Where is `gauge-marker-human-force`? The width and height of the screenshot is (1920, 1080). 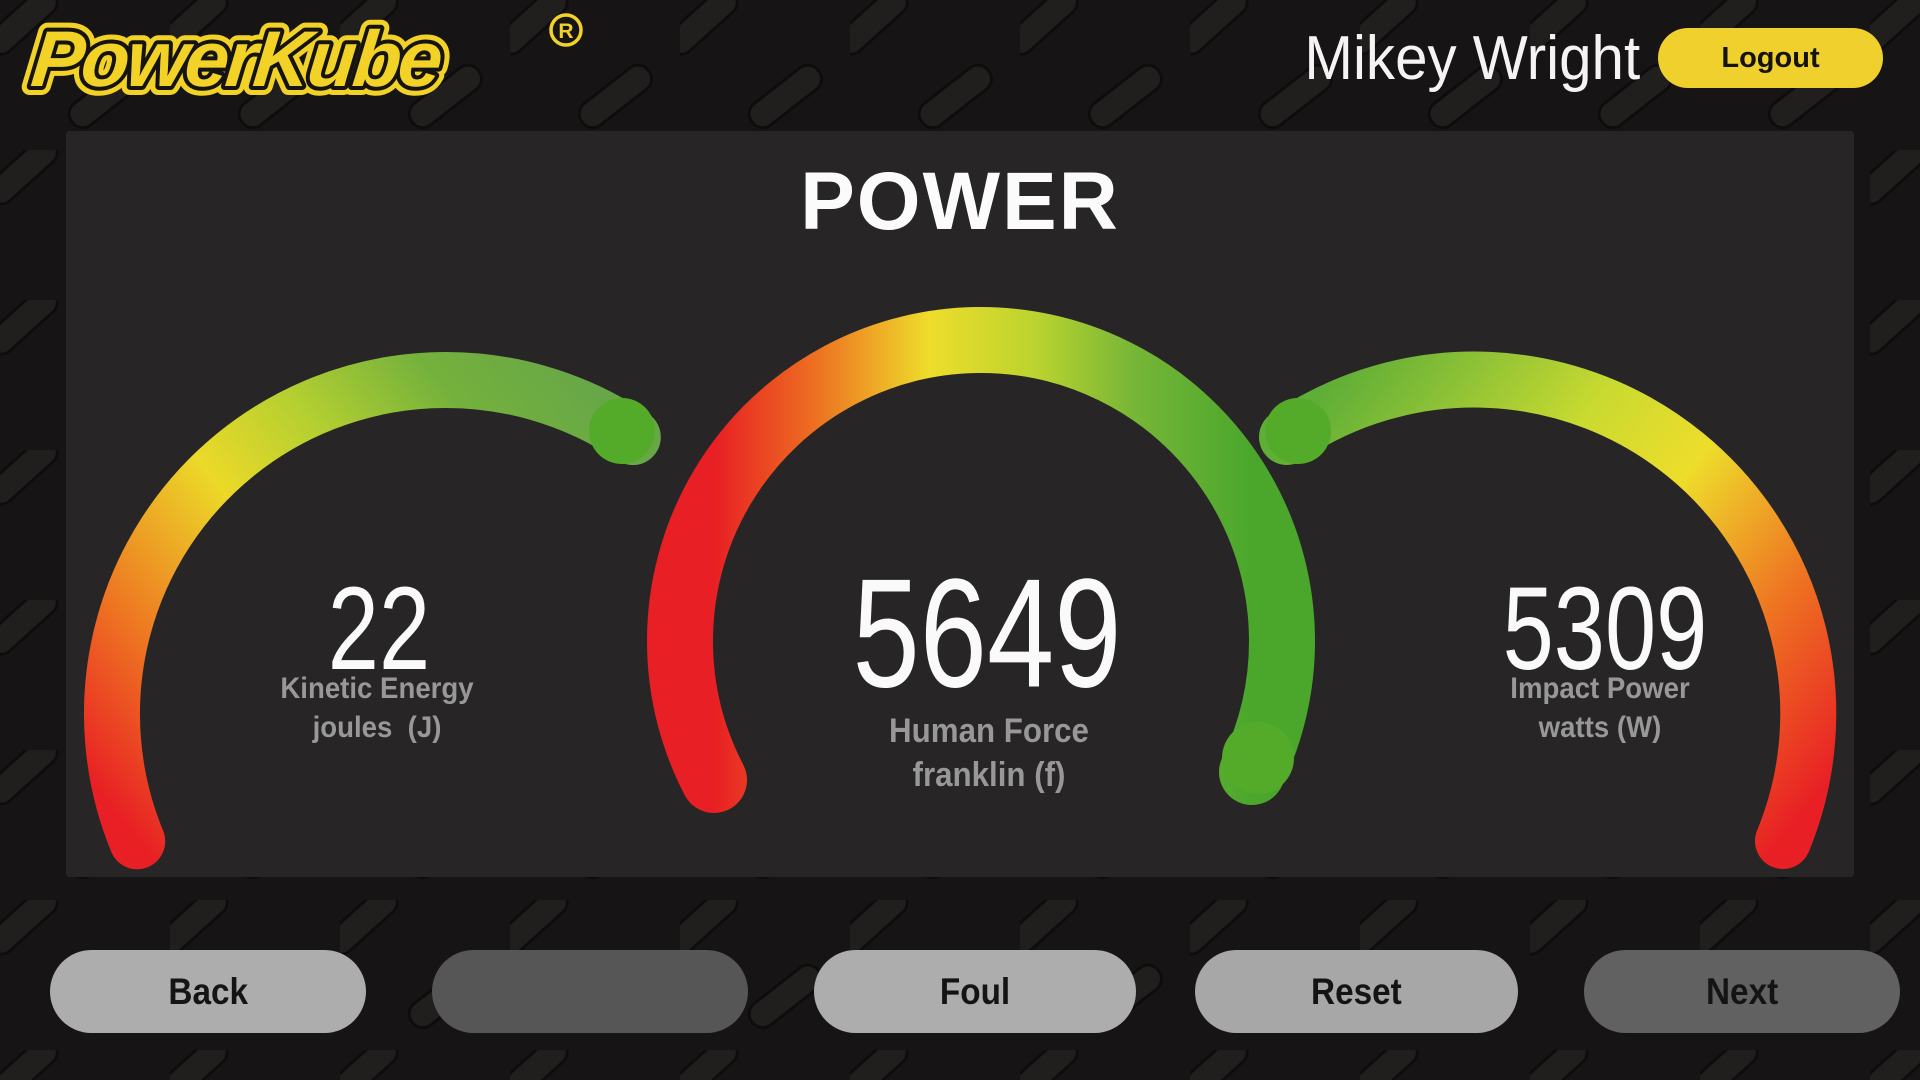
gauge-marker-human-force is located at coordinates (1258, 758).